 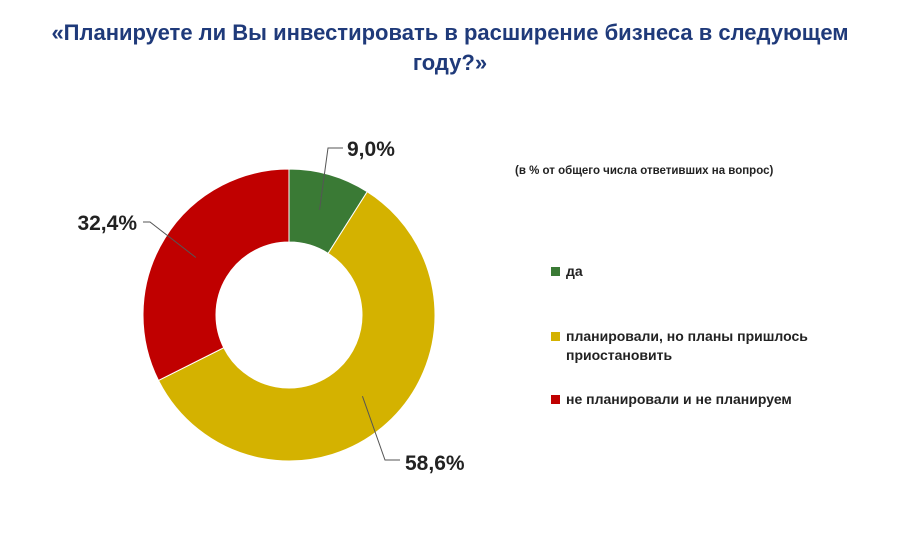 I want to click on legend-swatch-yes, so click(x=555, y=271).